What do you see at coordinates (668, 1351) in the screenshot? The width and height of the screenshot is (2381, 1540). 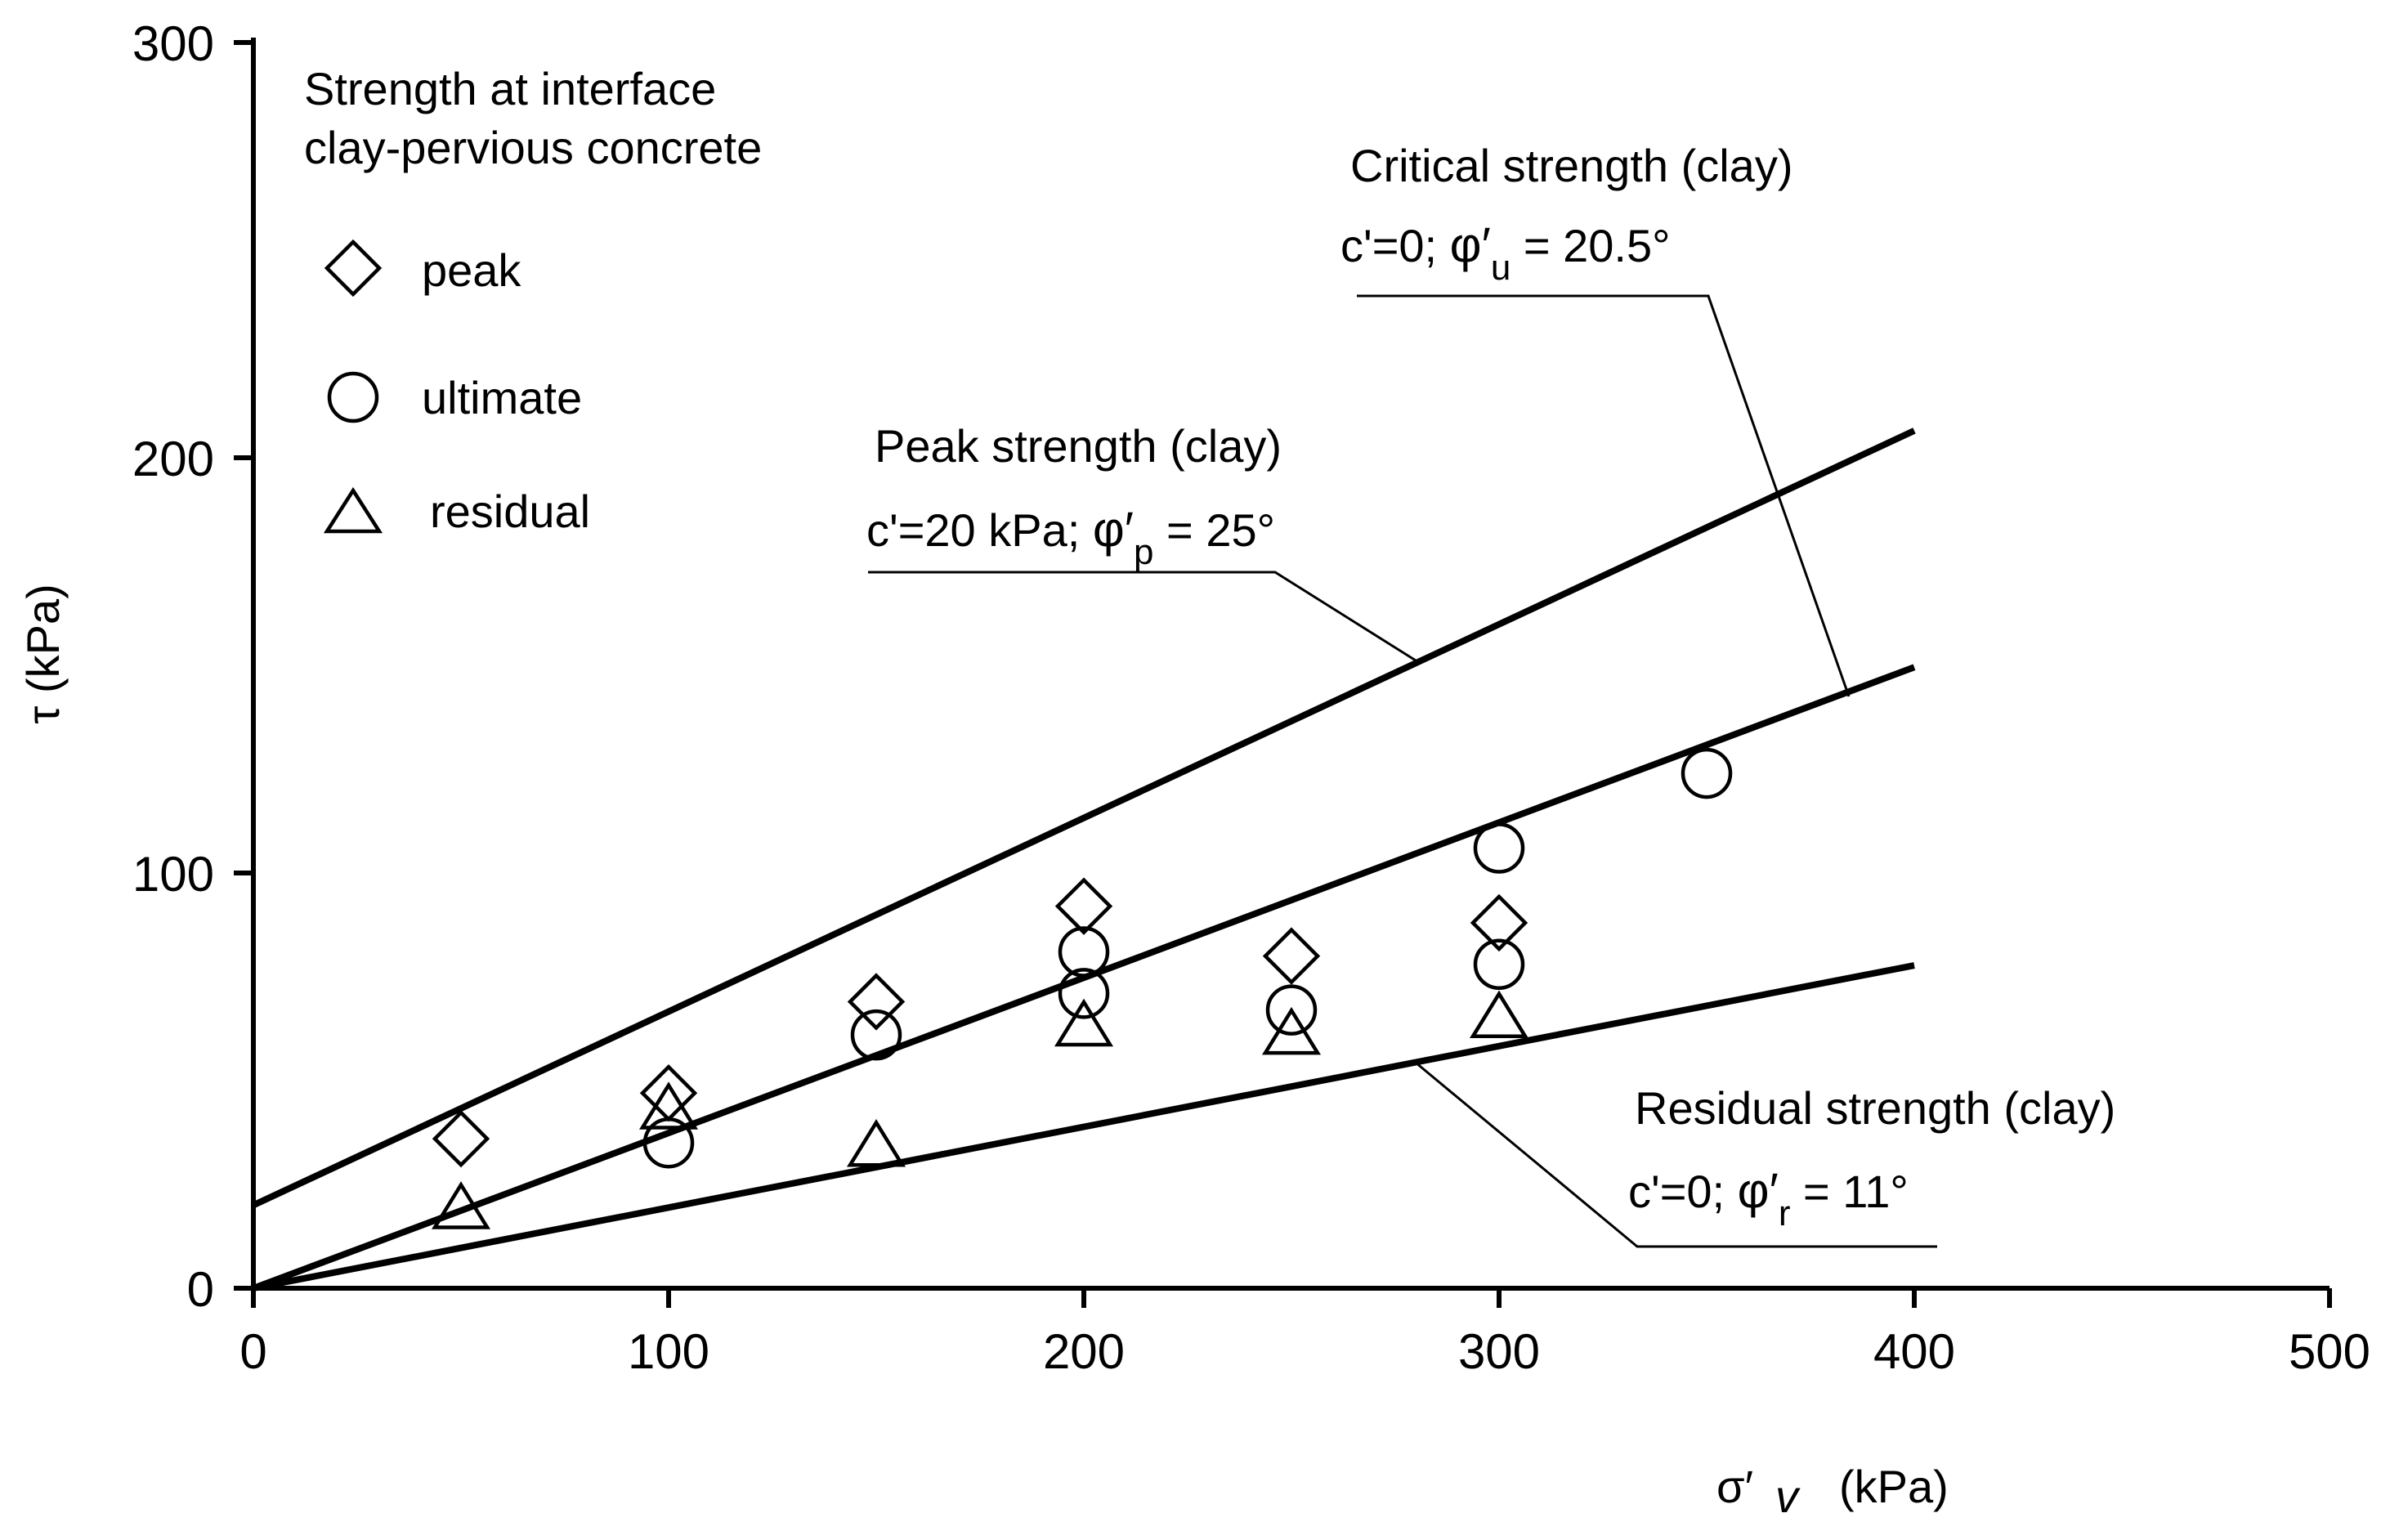 I see `x-tick-label: 100` at bounding box center [668, 1351].